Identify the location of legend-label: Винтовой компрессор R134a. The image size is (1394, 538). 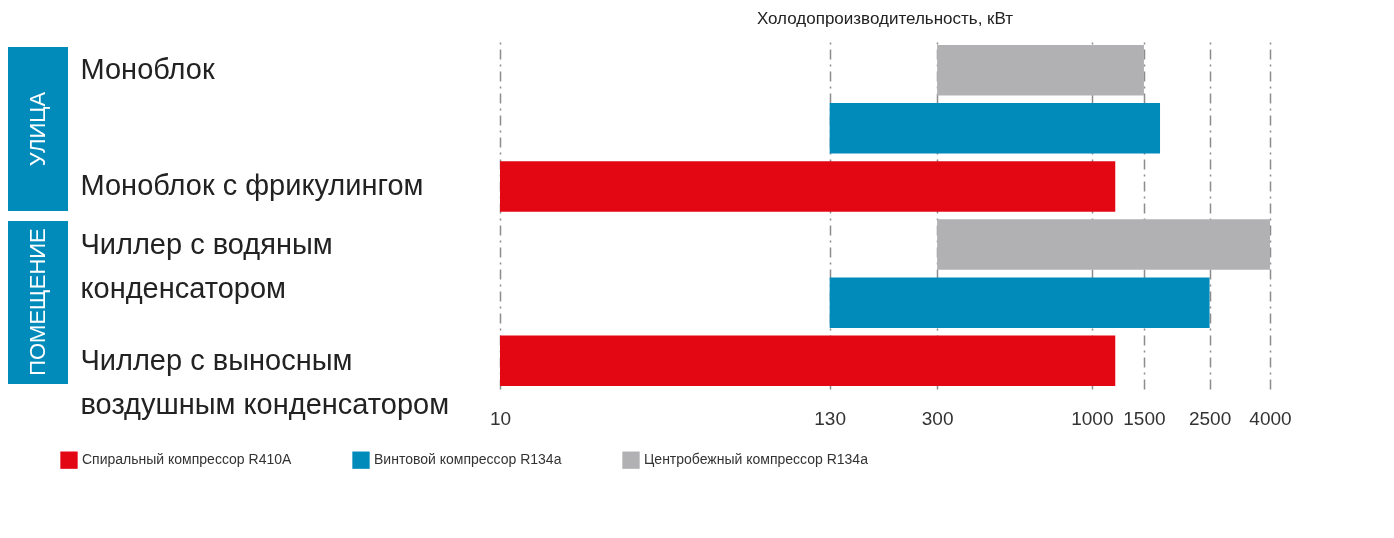
(468, 459).